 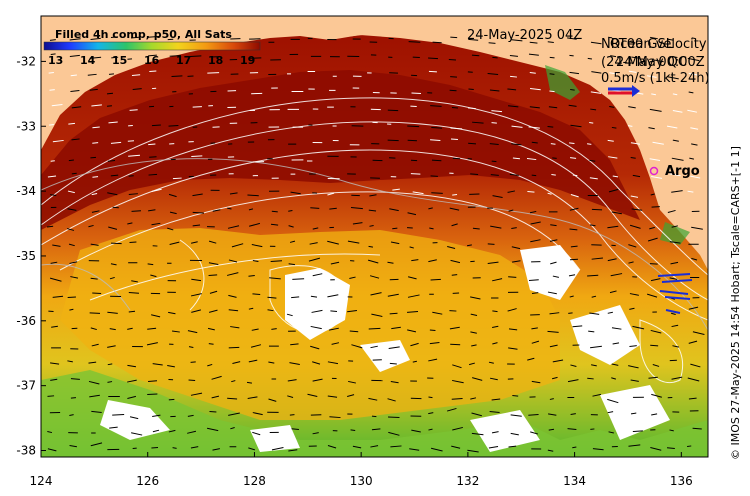 I want to click on colorbar-title: Filled 4h comp, p50, All Sats, so click(x=143, y=34).